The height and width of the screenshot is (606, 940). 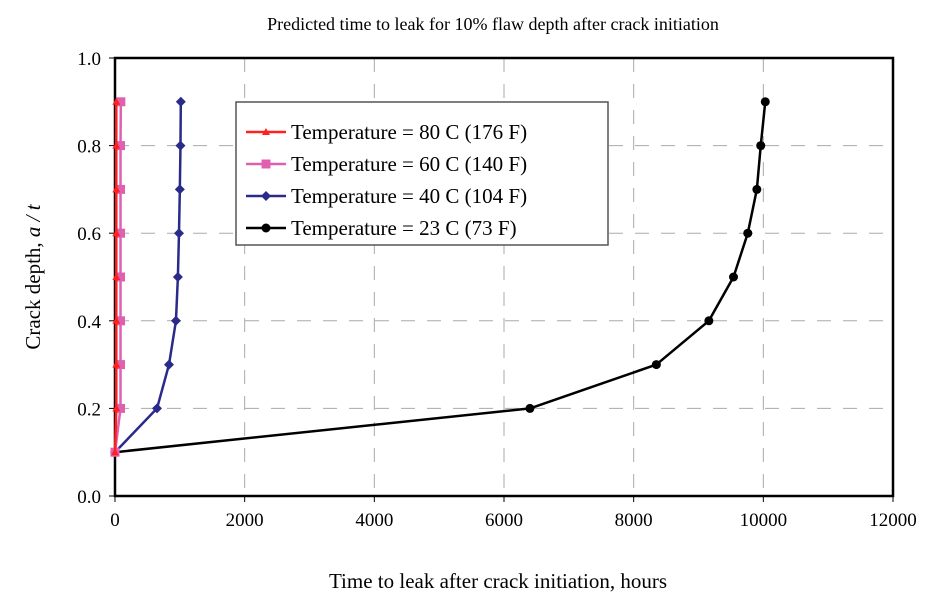 I want to click on y-tick-label: 0.0, so click(x=89, y=497).